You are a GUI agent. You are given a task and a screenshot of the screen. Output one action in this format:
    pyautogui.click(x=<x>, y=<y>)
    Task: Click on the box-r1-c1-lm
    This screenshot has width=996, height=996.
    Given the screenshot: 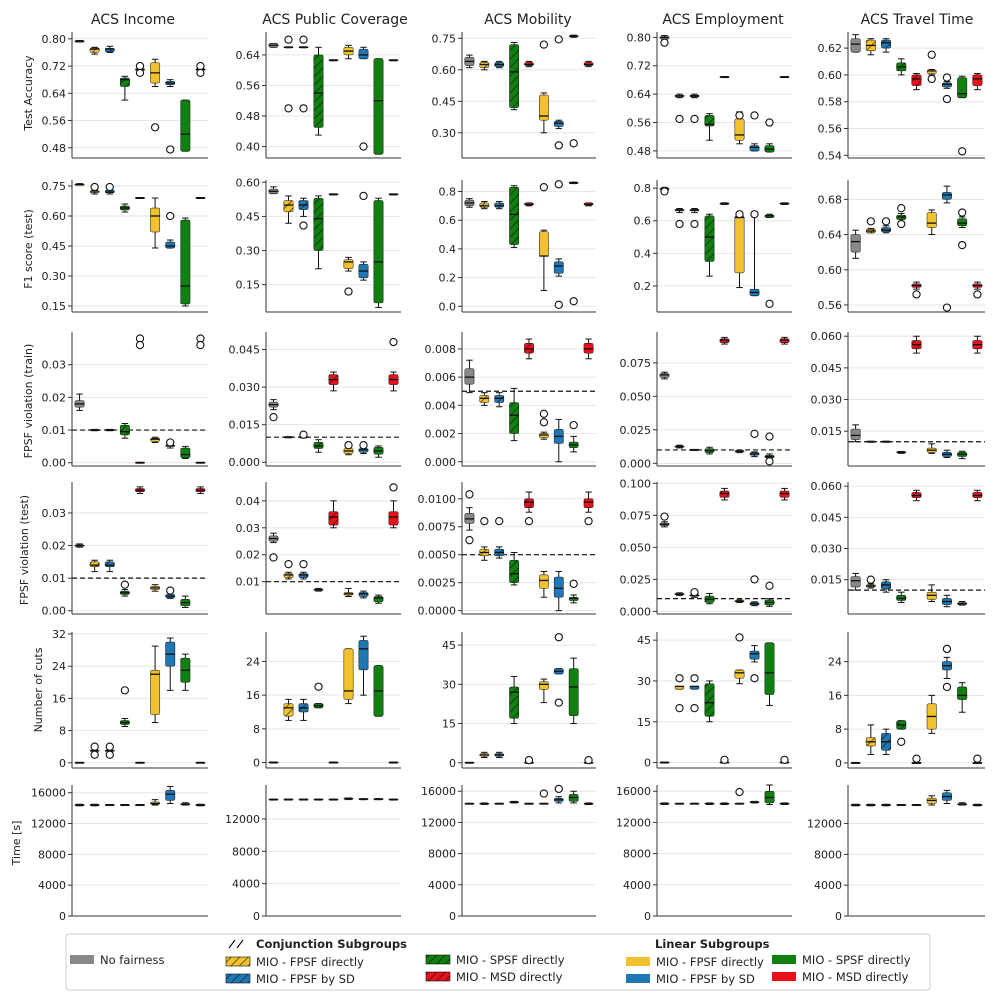 What is the action you would take?
    pyautogui.click(x=393, y=194)
    